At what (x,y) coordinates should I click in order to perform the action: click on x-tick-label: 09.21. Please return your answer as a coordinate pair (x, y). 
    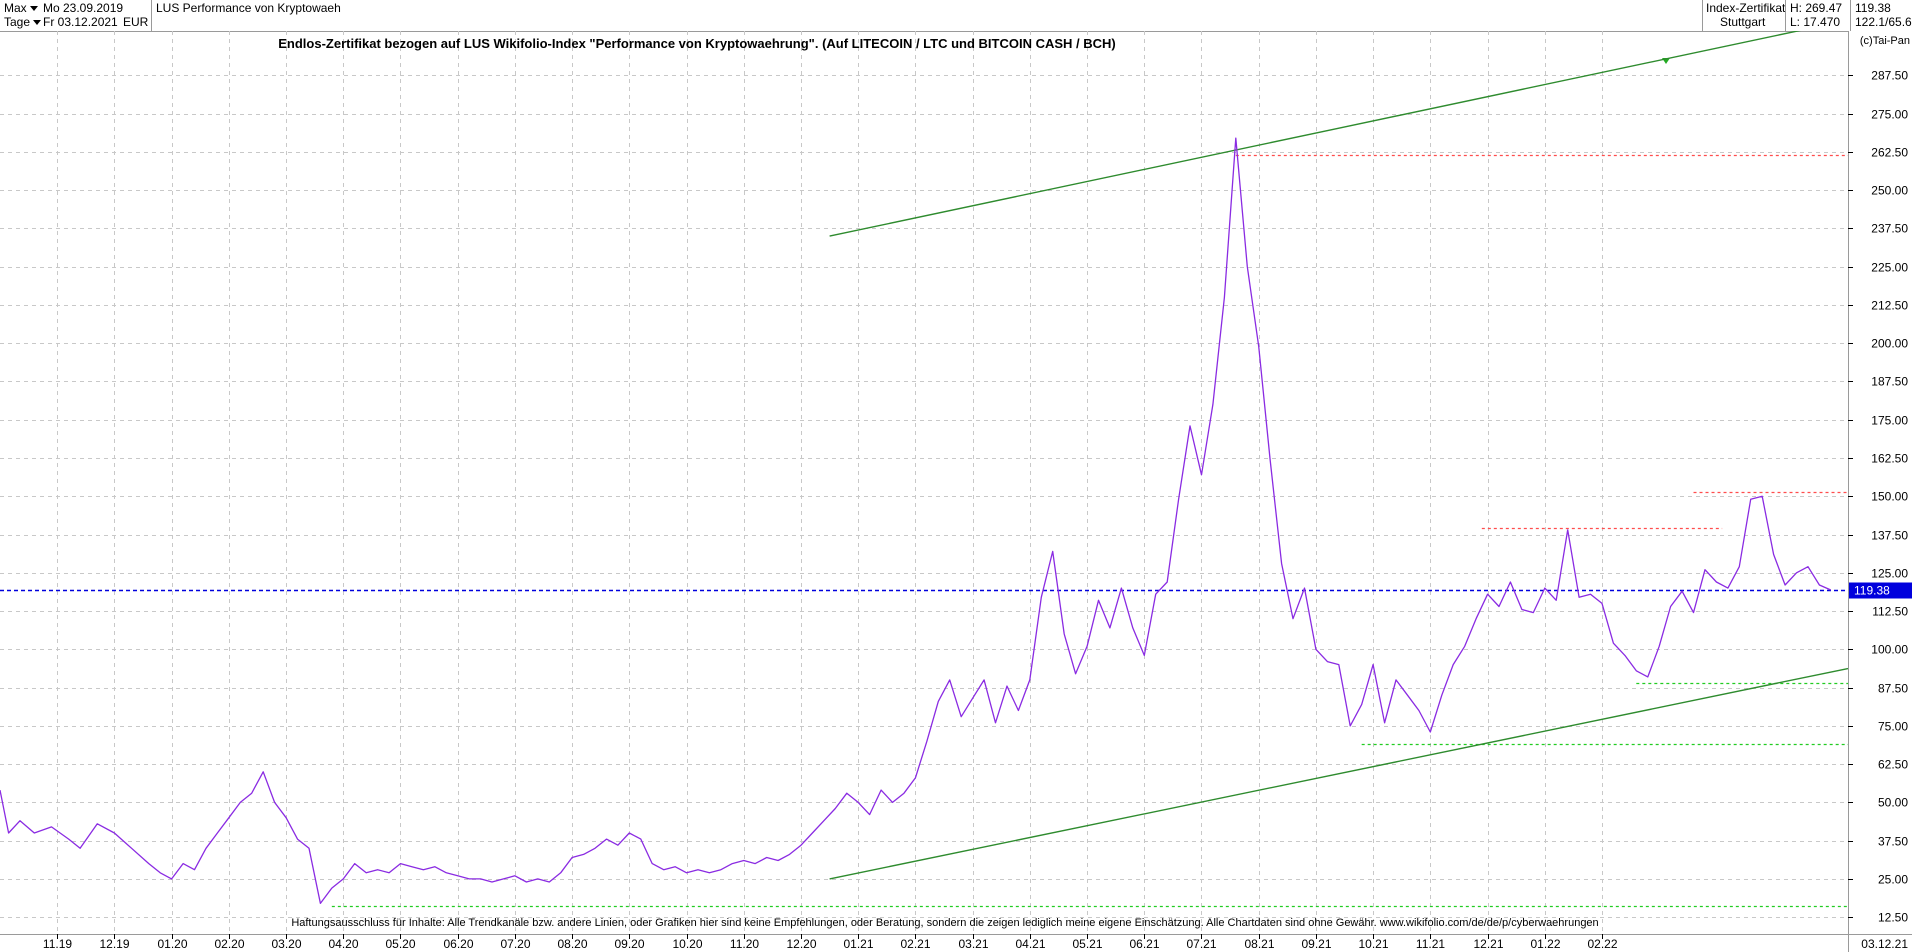
    Looking at the image, I should click on (1316, 944).